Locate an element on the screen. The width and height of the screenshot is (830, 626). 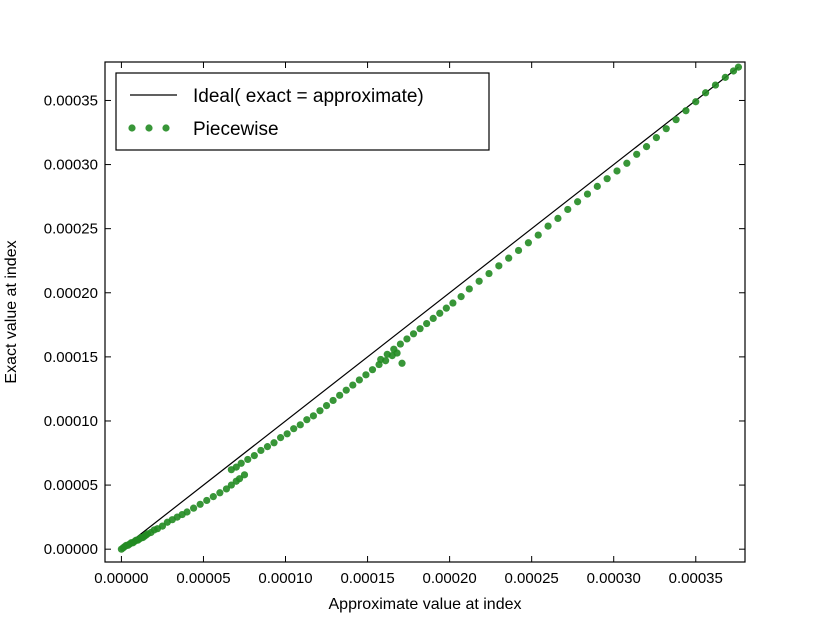
x-tick-label: 0.00035 is located at coordinates (696, 578).